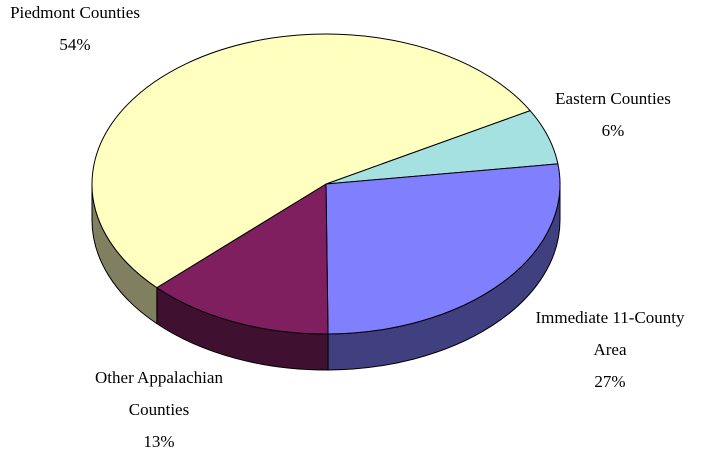 This screenshot has height=449, width=708. What do you see at coordinates (159, 409) in the screenshot?
I see `slice-label-other-appalachian-counties: Counties` at bounding box center [159, 409].